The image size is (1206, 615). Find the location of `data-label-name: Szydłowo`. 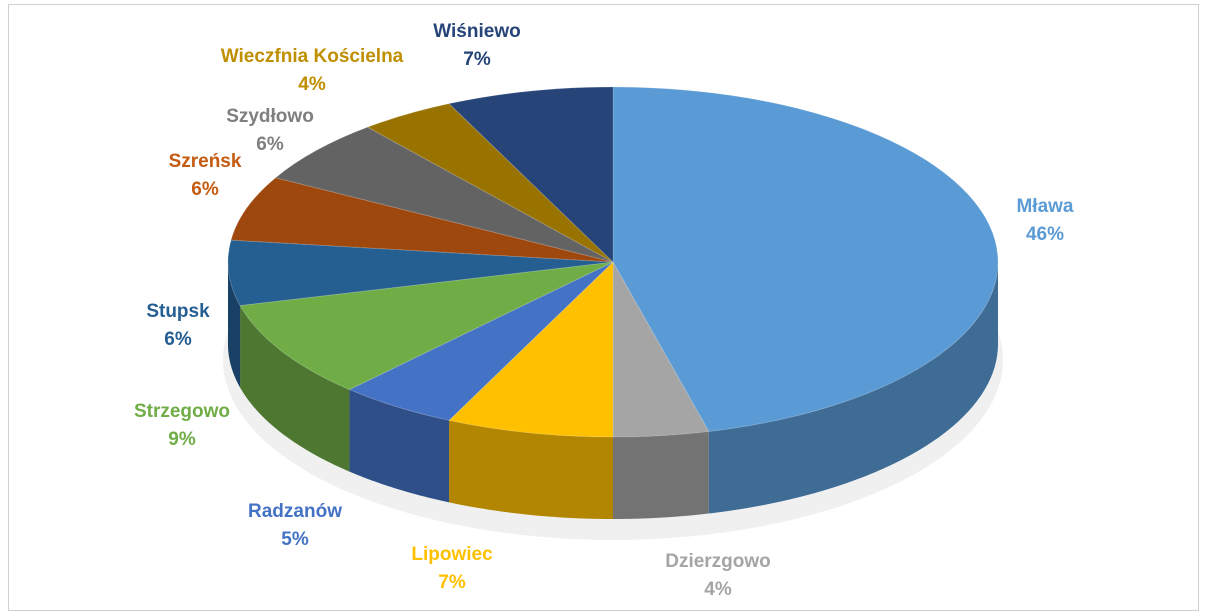

data-label-name: Szydłowo is located at coordinates (270, 116).